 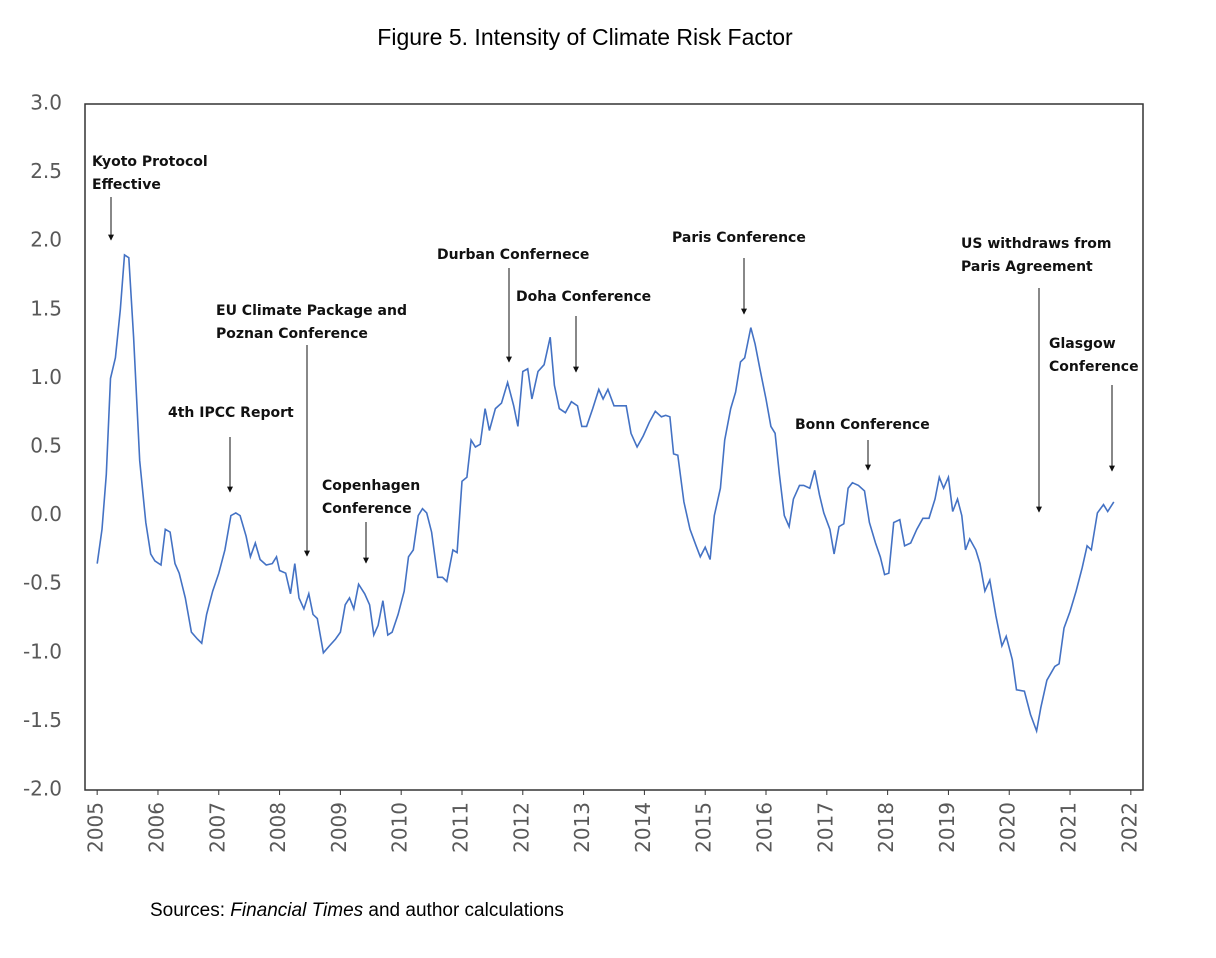 What do you see at coordinates (292, 334) in the screenshot?
I see `annotation: Poznan Conference` at bounding box center [292, 334].